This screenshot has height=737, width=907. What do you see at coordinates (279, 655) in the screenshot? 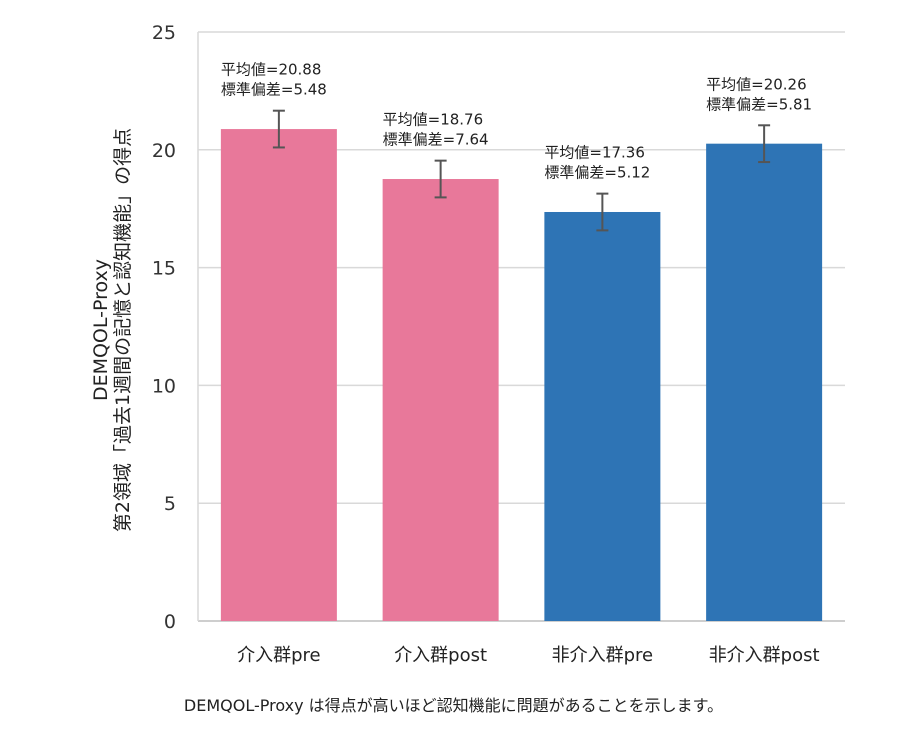
I see `x-tick-1: 介入群pre` at bounding box center [279, 655].